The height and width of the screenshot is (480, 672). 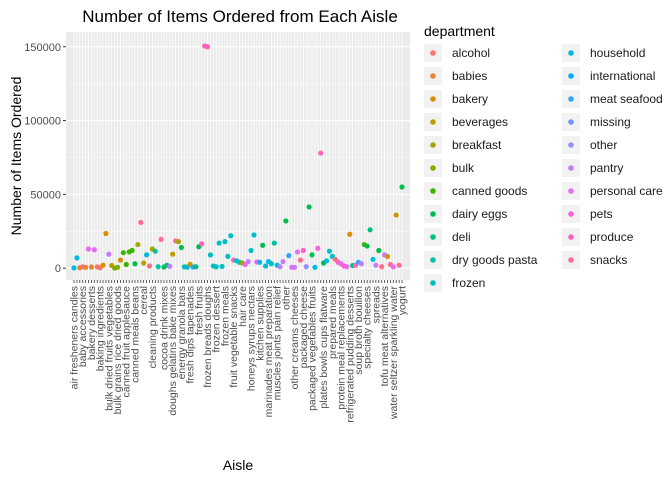 I want to click on legend-item: household, so click(x=603, y=53).